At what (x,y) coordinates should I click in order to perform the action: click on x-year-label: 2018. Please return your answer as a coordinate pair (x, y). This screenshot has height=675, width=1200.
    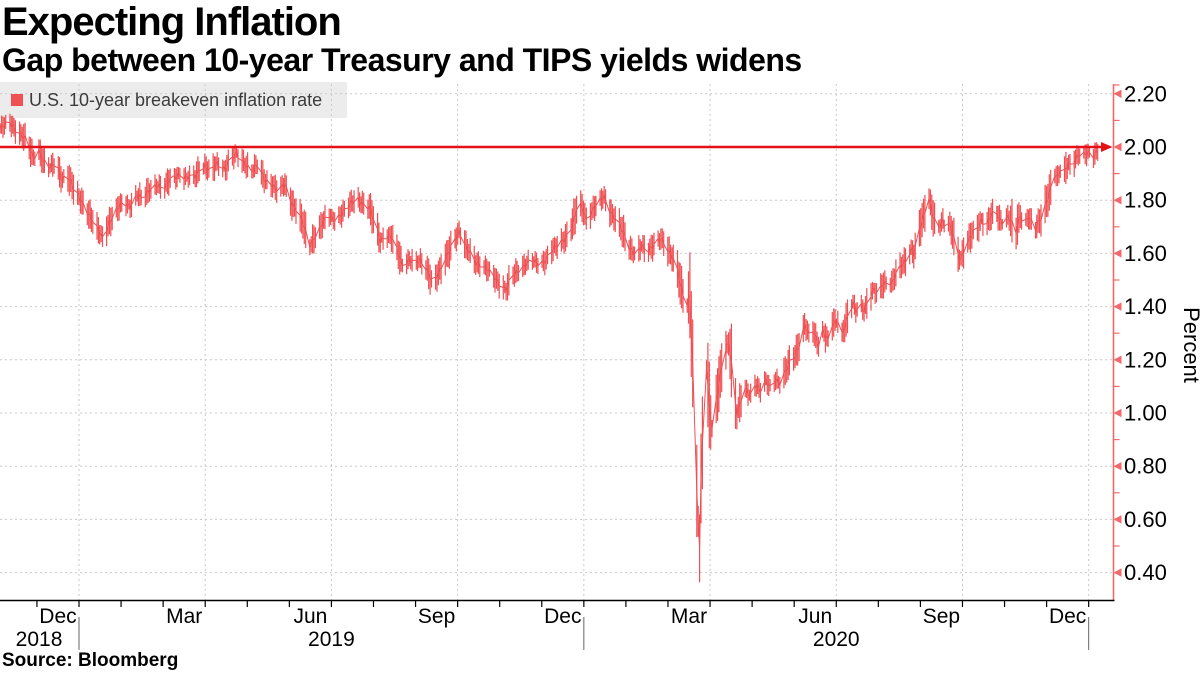
    Looking at the image, I should click on (39, 639).